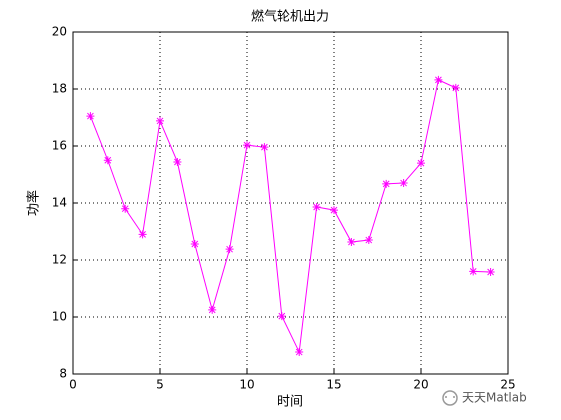  I want to click on chart-title: 燃气轮机出力, so click(290, 17).